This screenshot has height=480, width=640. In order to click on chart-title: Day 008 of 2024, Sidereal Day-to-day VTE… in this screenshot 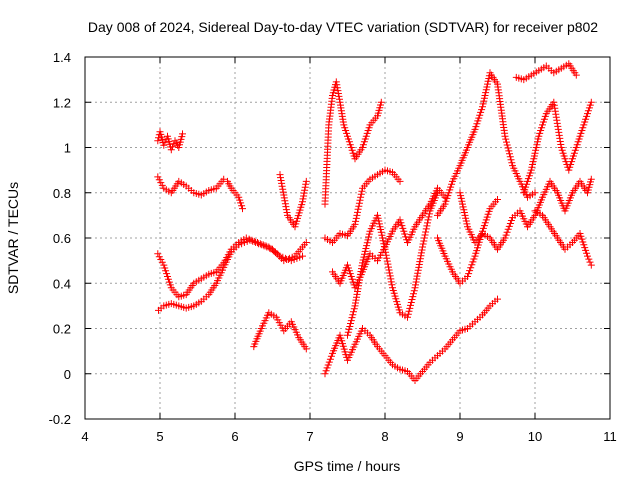, I will do `click(343, 27)`.